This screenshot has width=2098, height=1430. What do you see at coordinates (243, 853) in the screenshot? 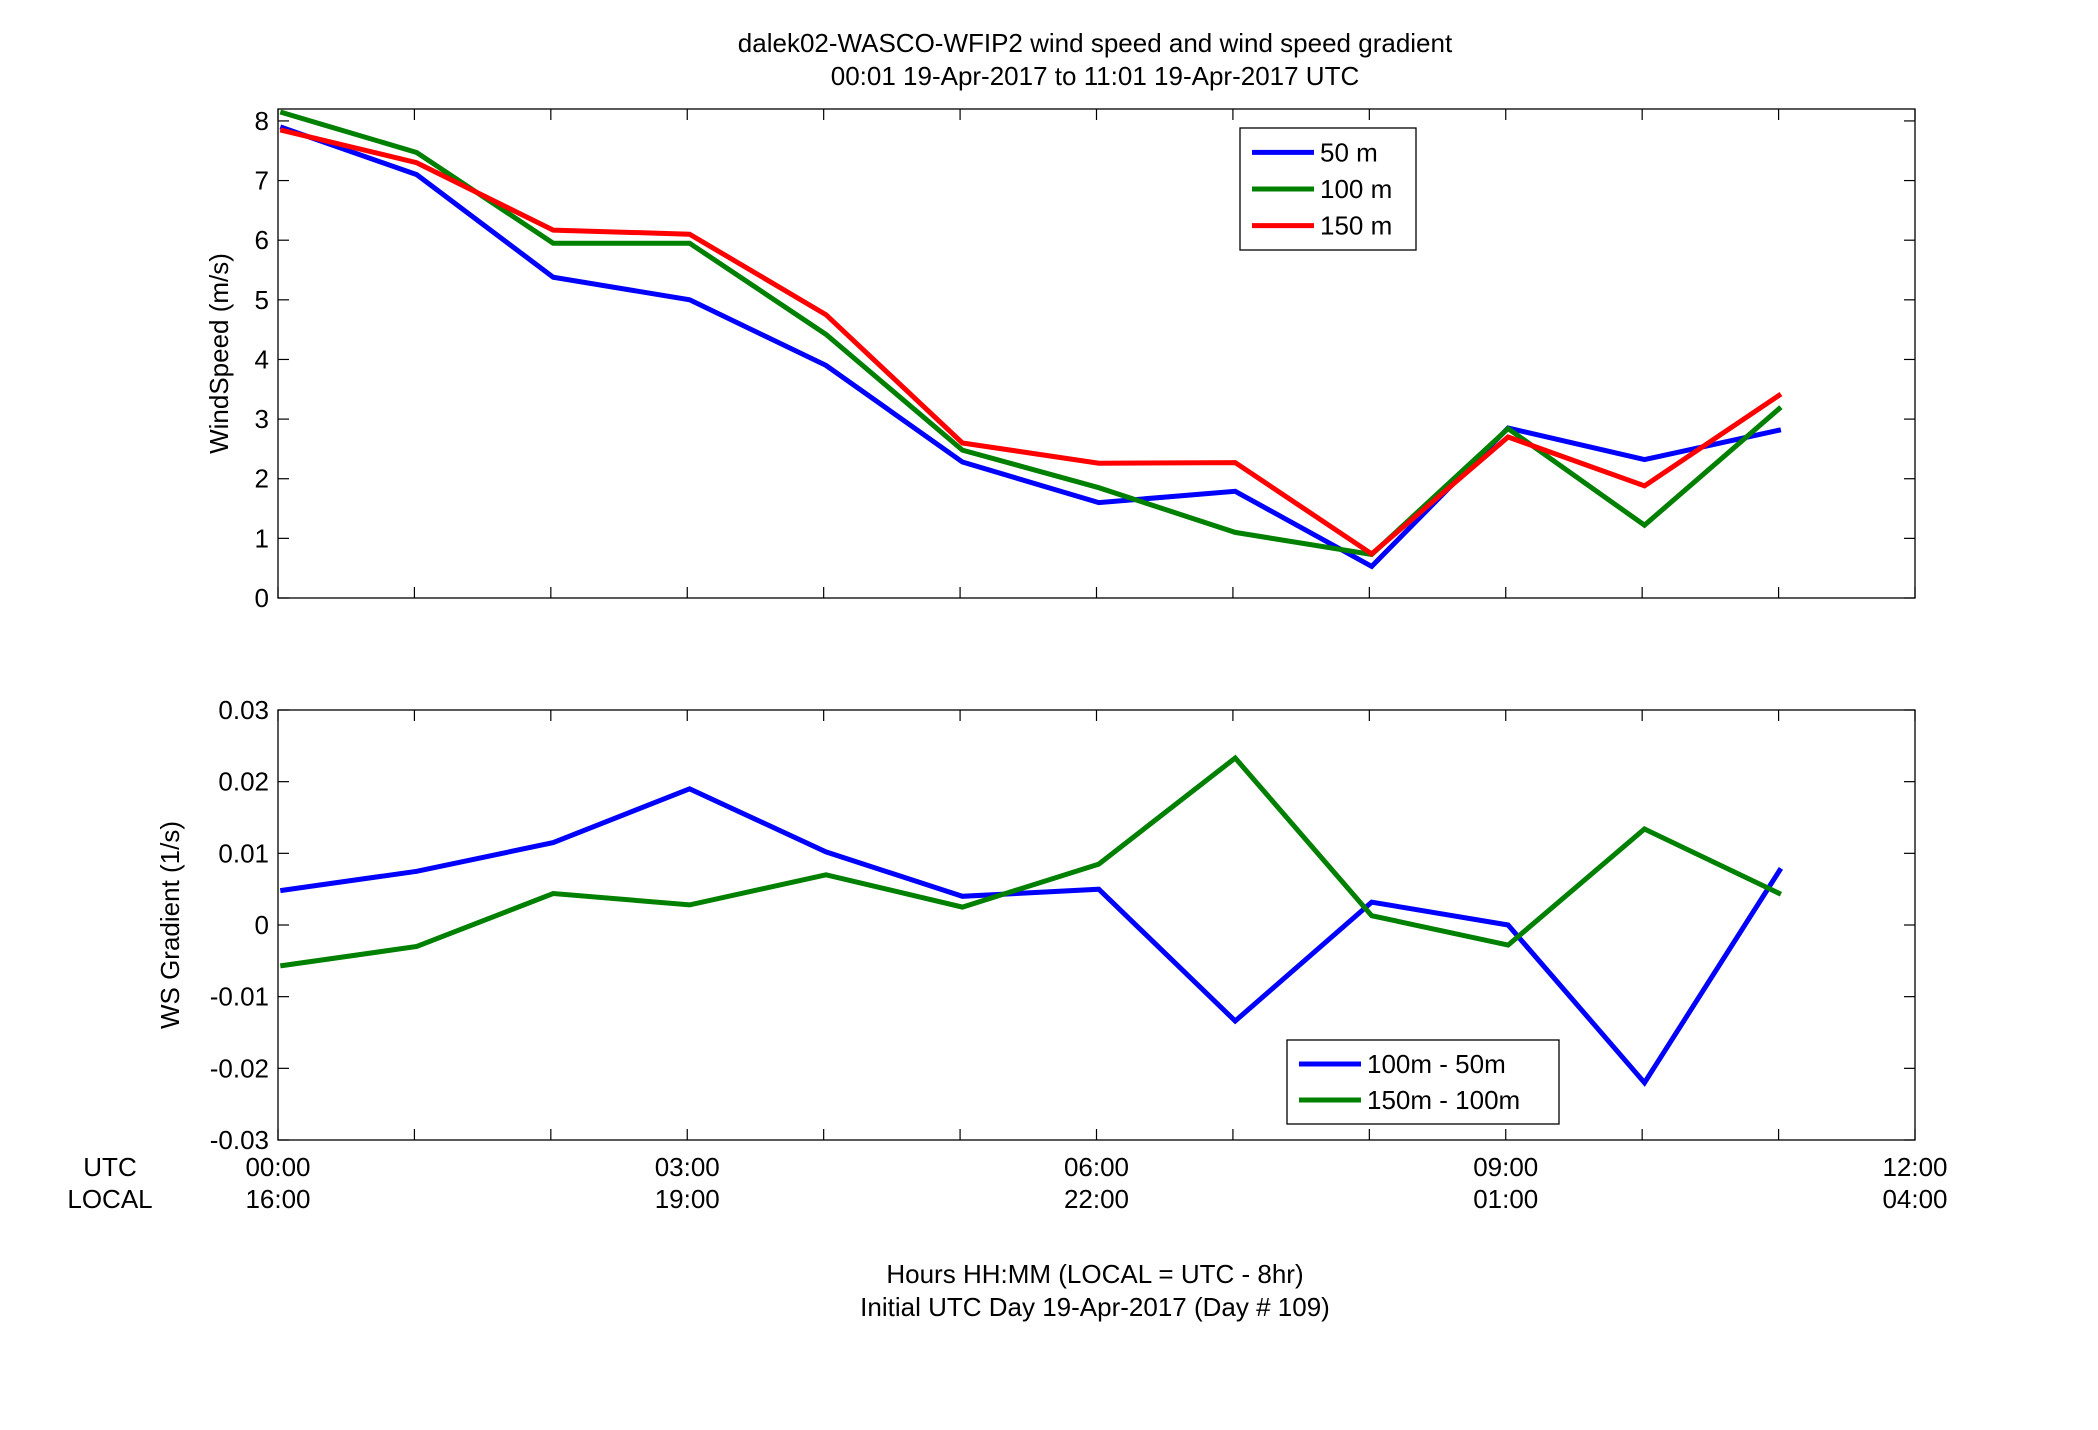
I see `y-tick-label: 0.01` at bounding box center [243, 853].